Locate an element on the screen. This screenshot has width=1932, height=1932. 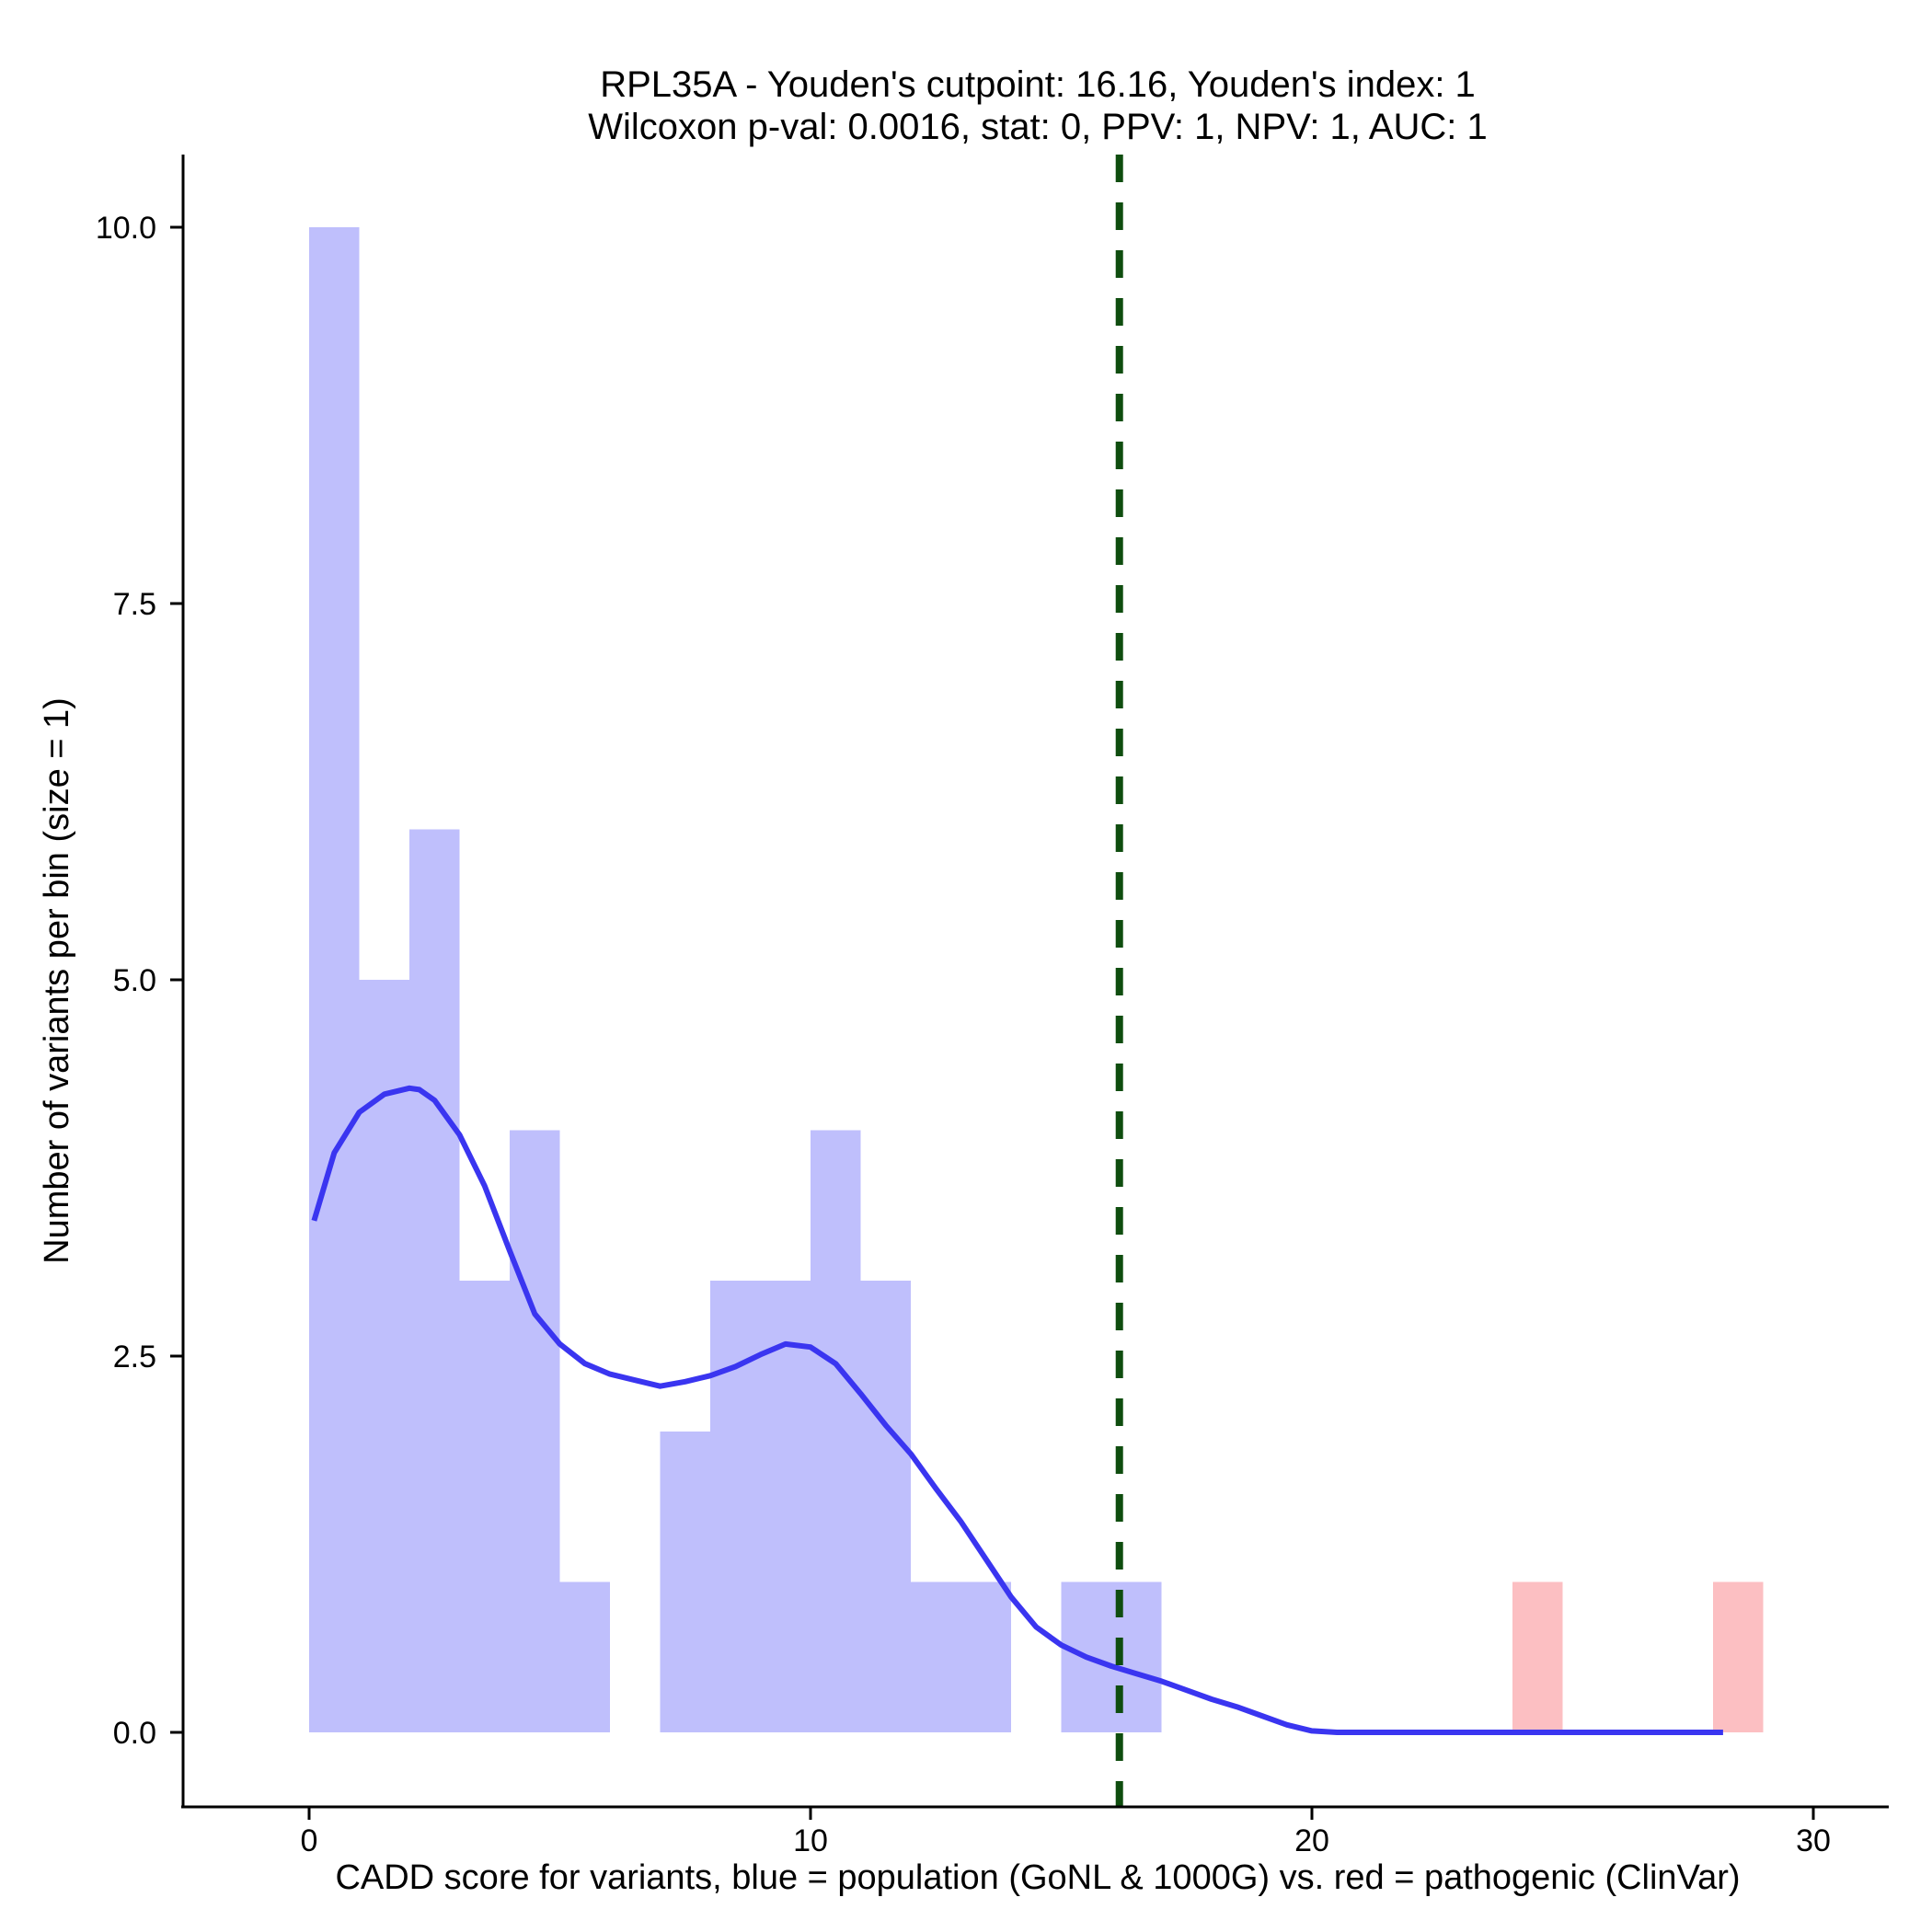
pathogenic-bars is located at coordinates (1638, 1656).